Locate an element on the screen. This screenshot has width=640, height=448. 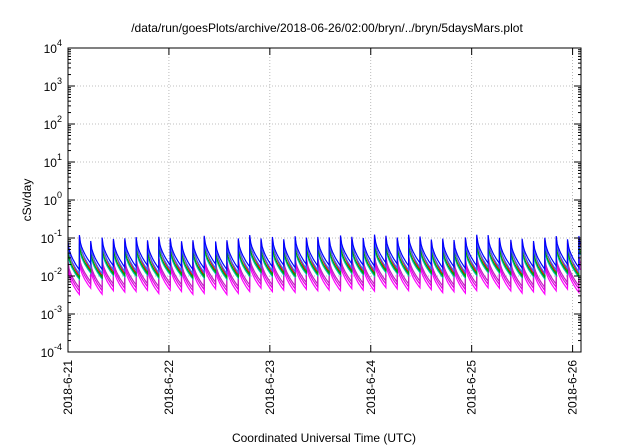
y-tick-label: 10⁻¹ is located at coordinates (51, 237).